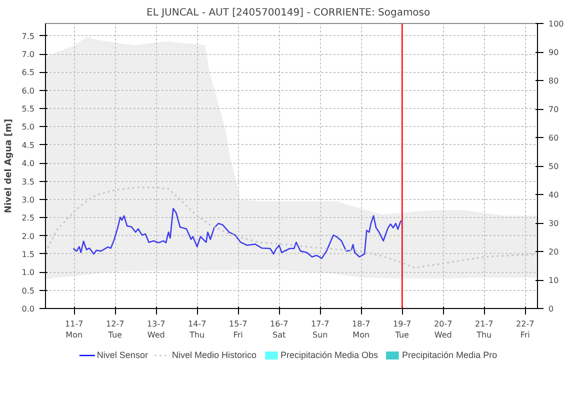  What do you see at coordinates (156, 330) in the screenshot?
I see `x-tick-label: 13-7 Wed` at bounding box center [156, 330].